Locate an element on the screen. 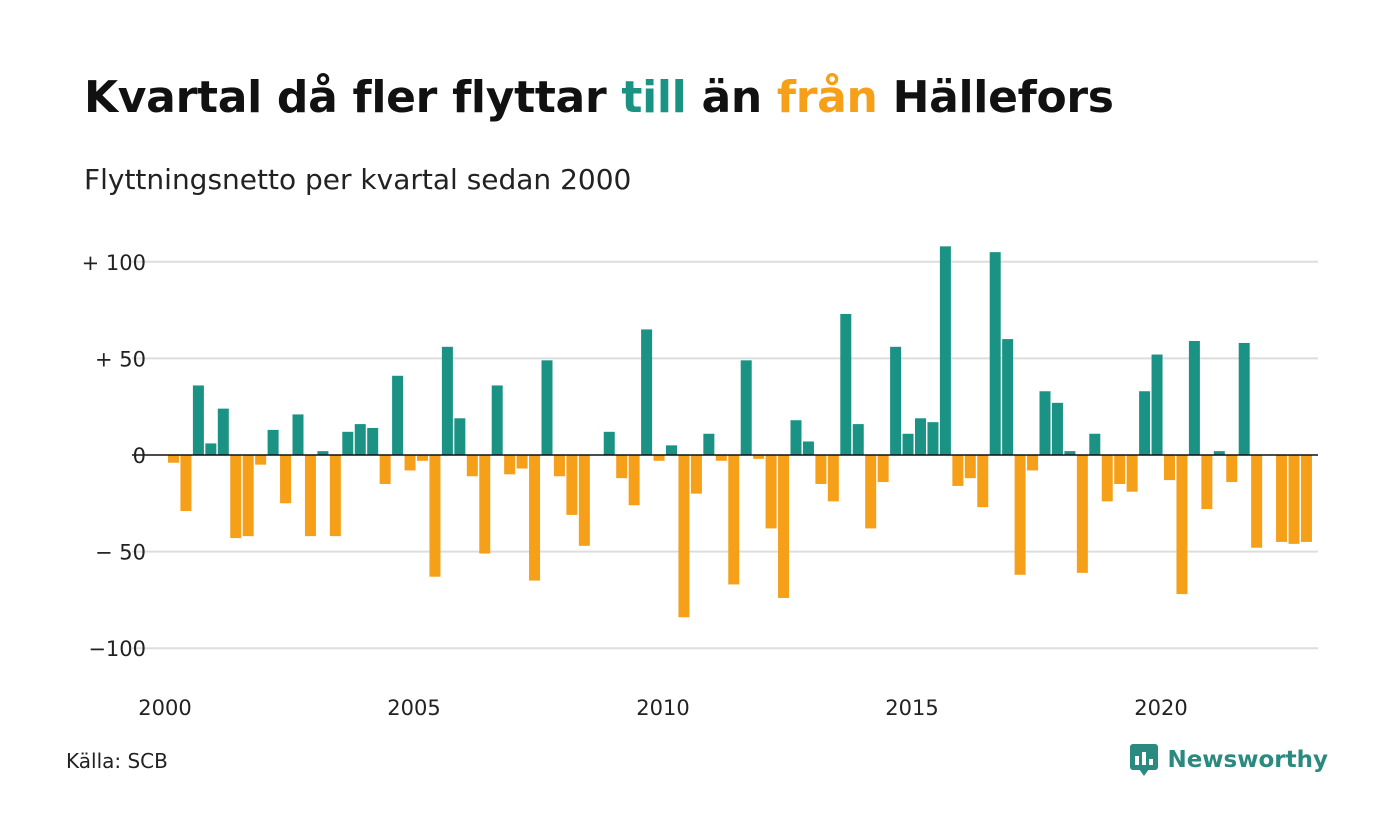 The image size is (1400, 840). bar-2013-Q2 is located at coordinates (833, 478).